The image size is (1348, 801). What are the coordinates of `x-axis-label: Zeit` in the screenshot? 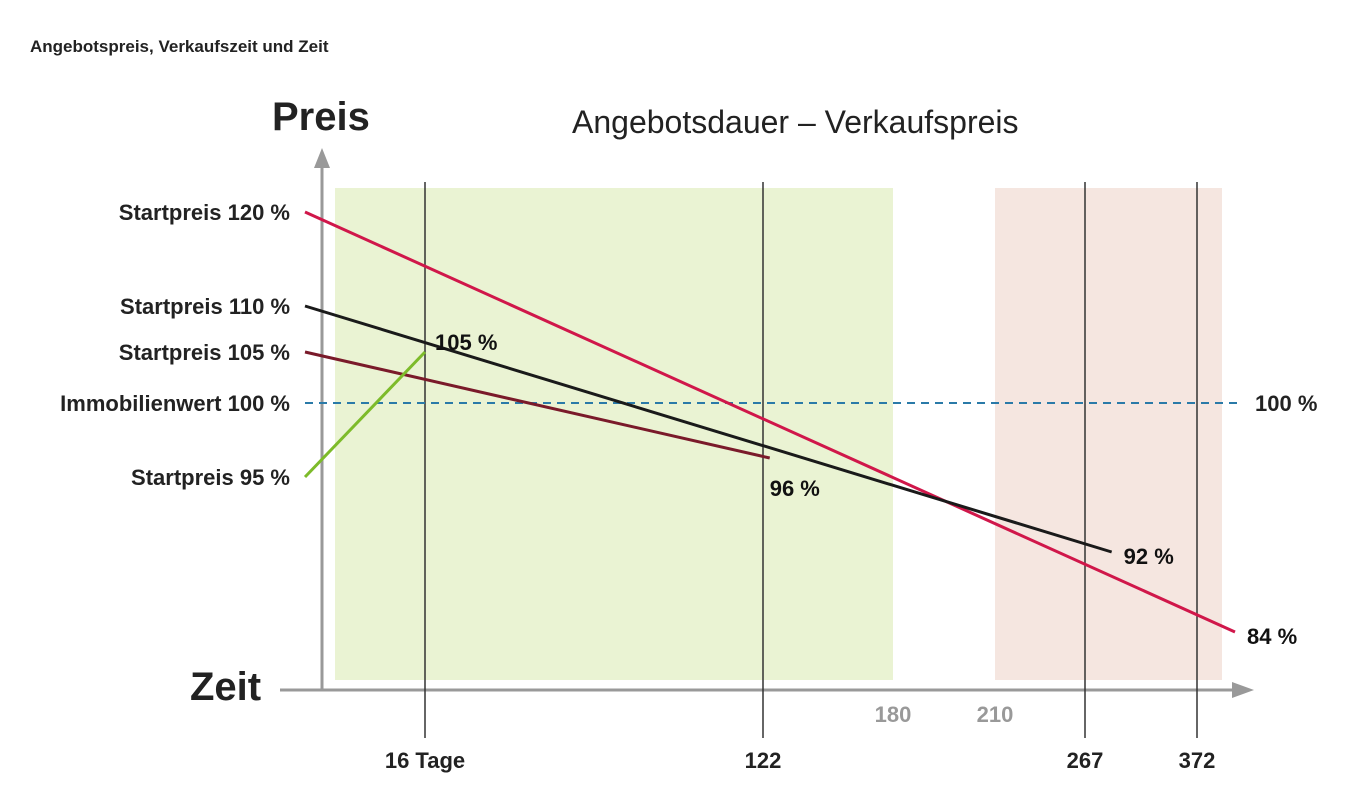 It's located at (225, 687).